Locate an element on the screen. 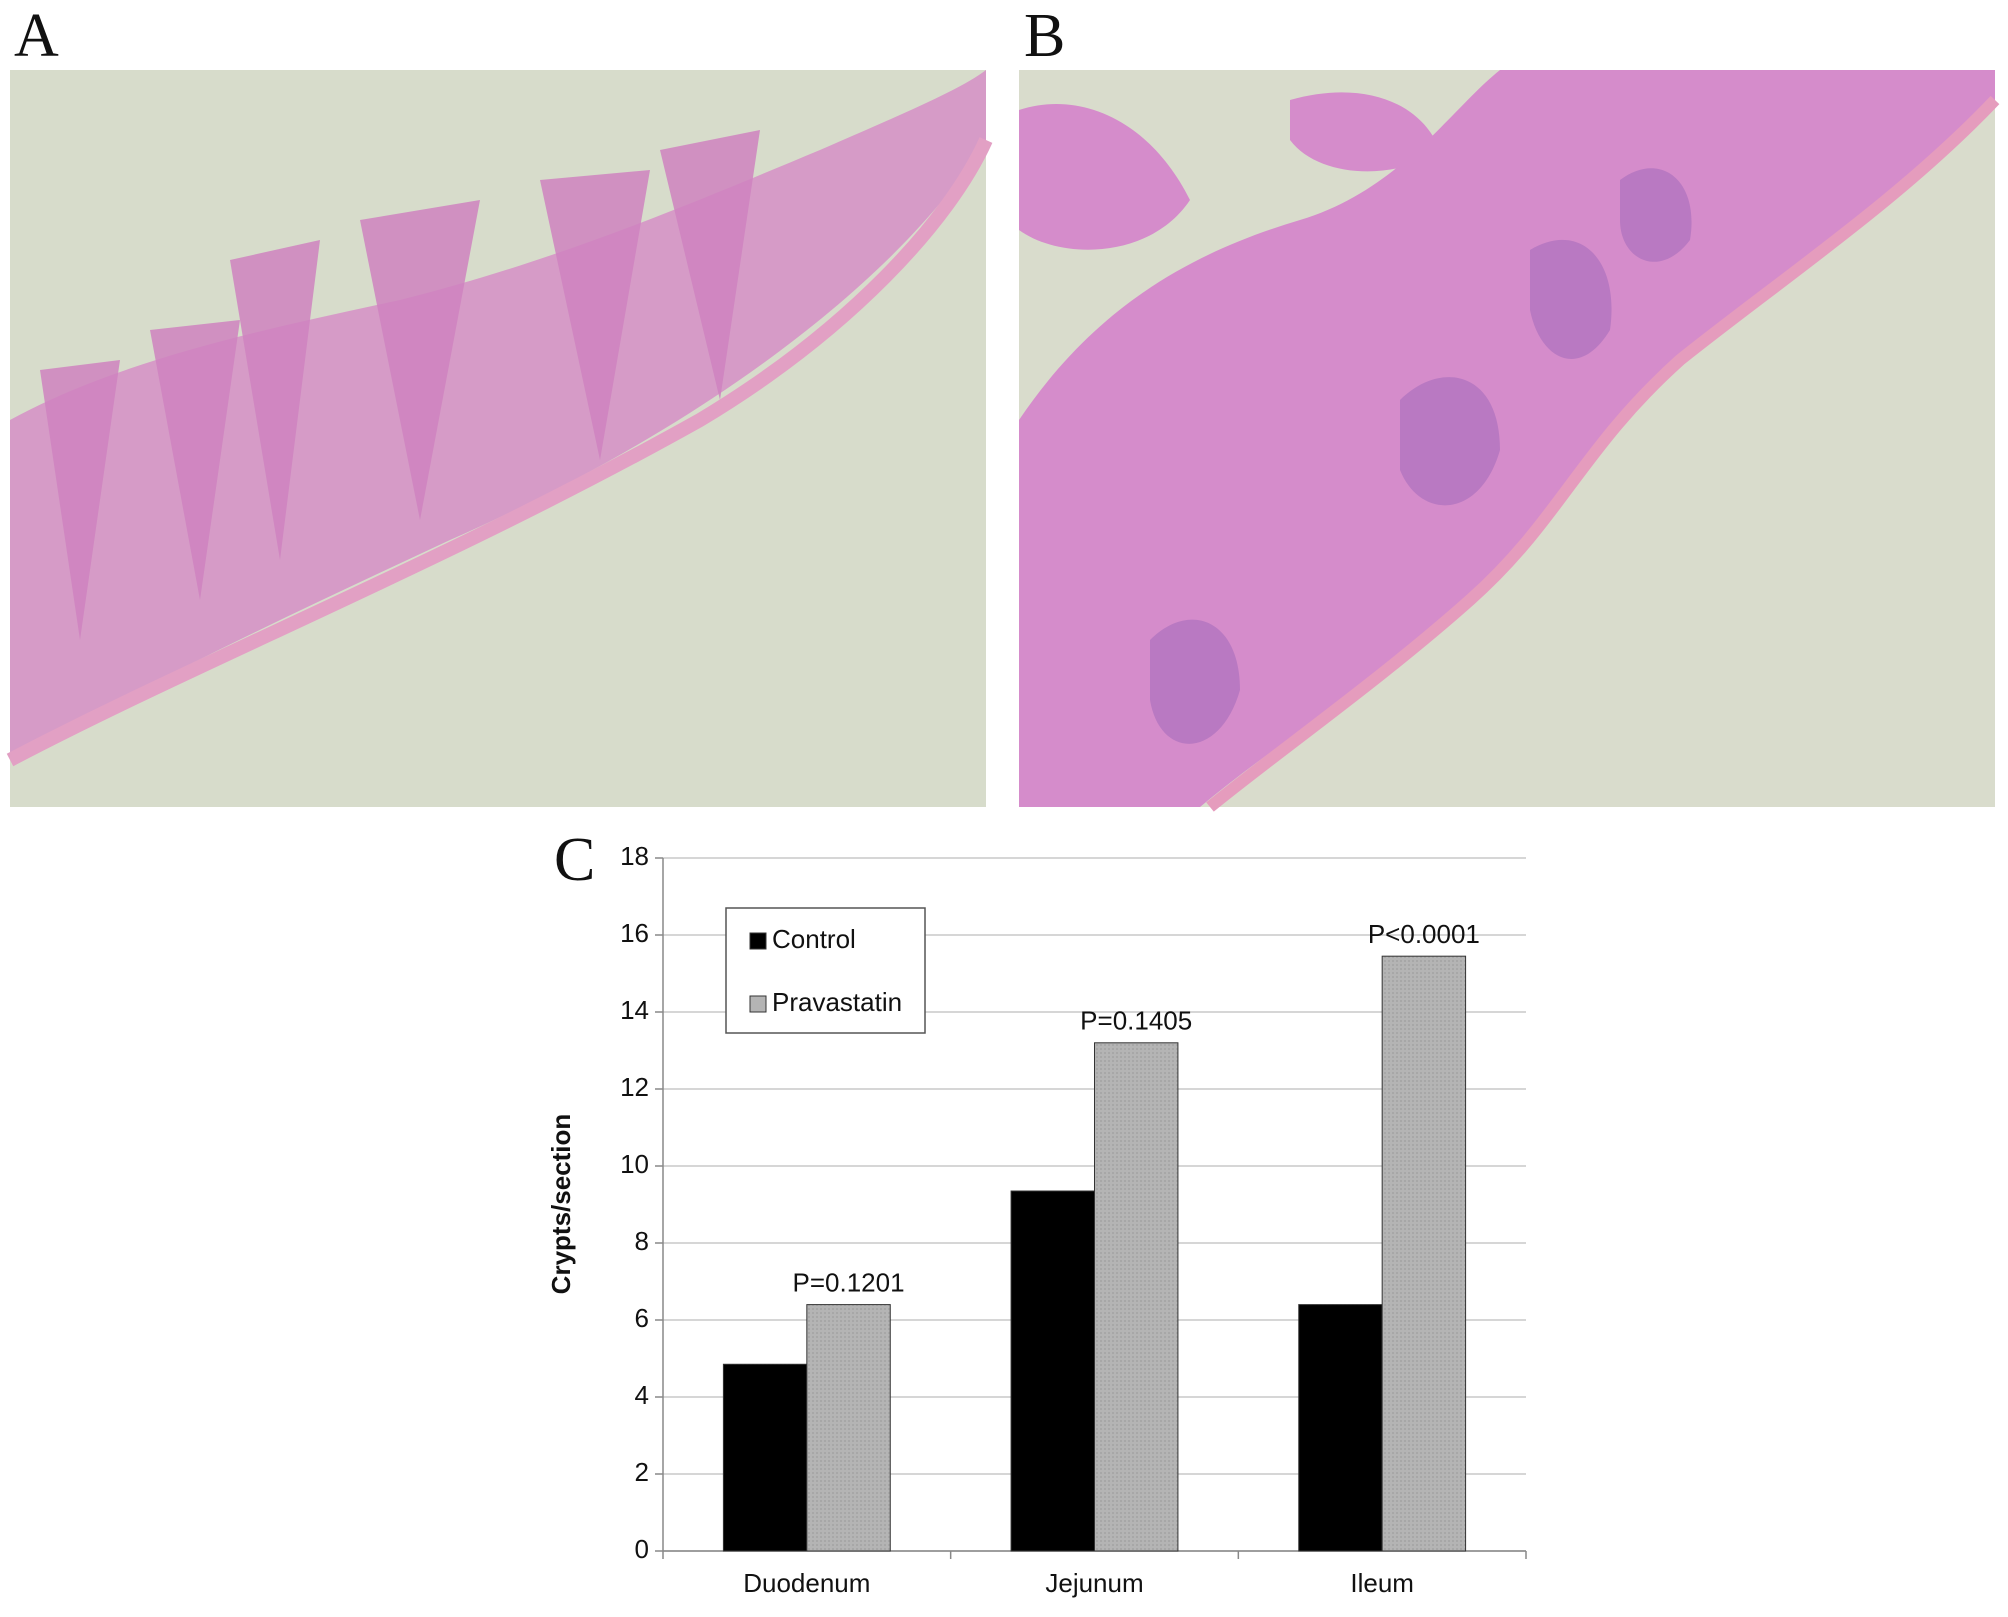  panel-label: A is located at coordinates (36, 36).